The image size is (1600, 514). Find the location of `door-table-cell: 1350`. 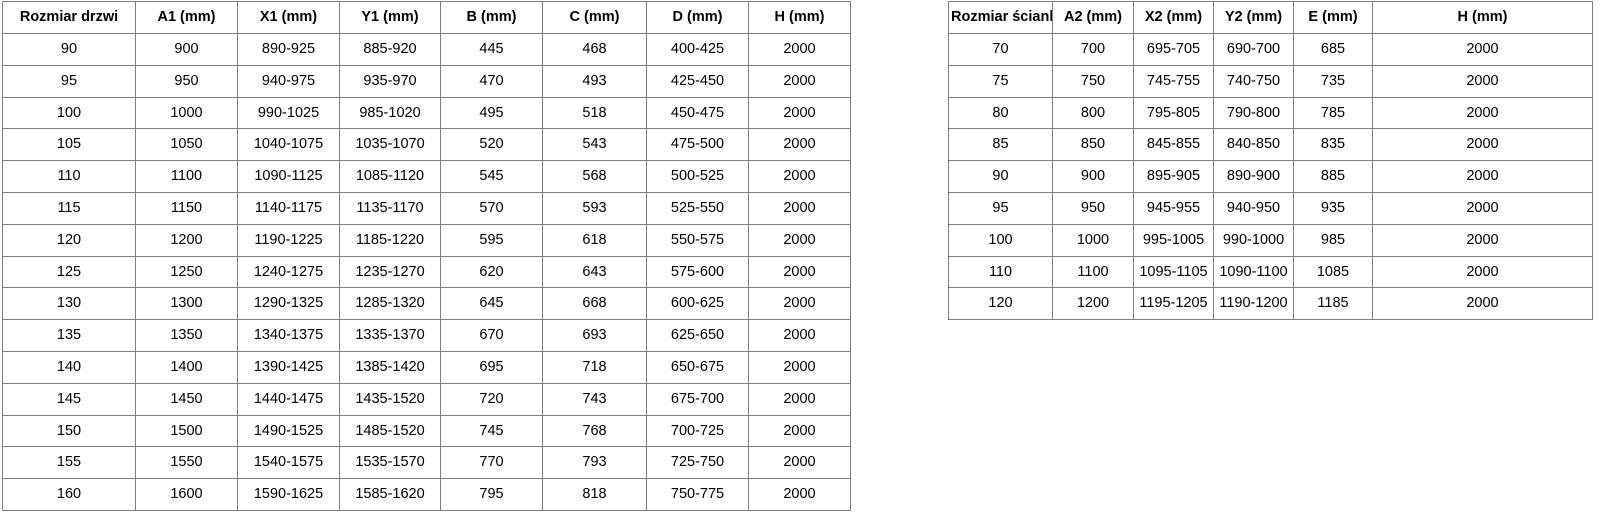

door-table-cell: 1350 is located at coordinates (186, 335).